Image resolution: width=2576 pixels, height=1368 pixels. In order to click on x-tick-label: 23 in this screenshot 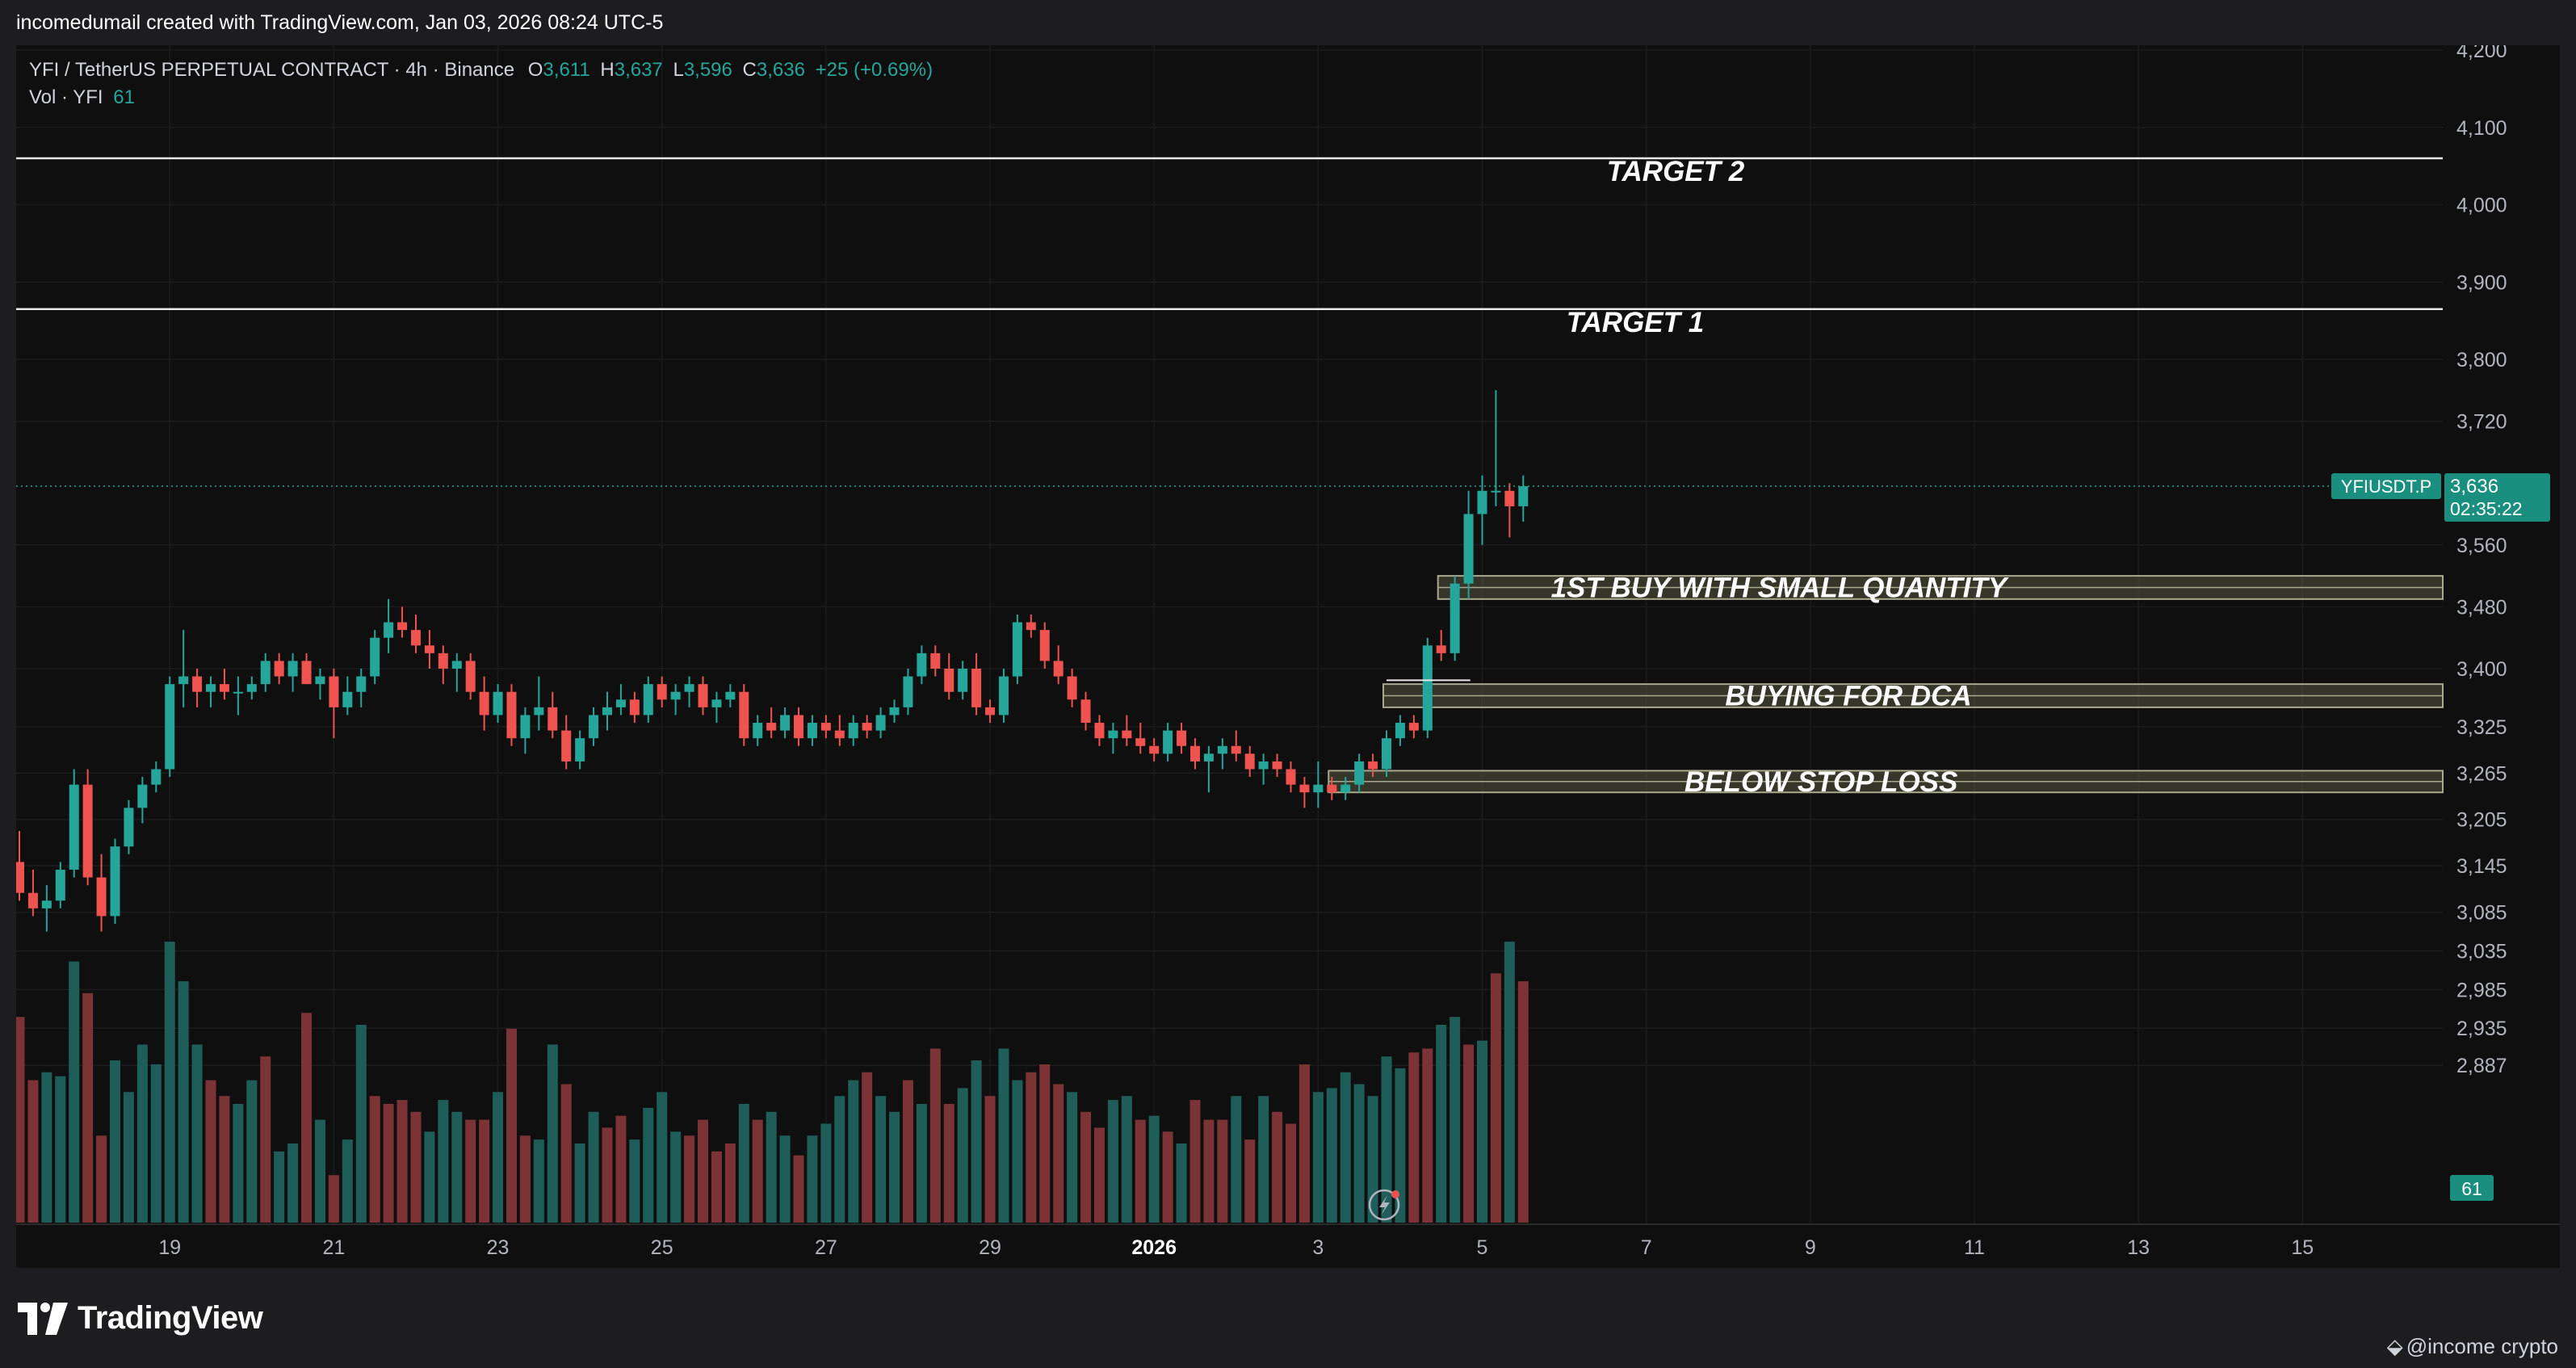, I will do `click(498, 1247)`.